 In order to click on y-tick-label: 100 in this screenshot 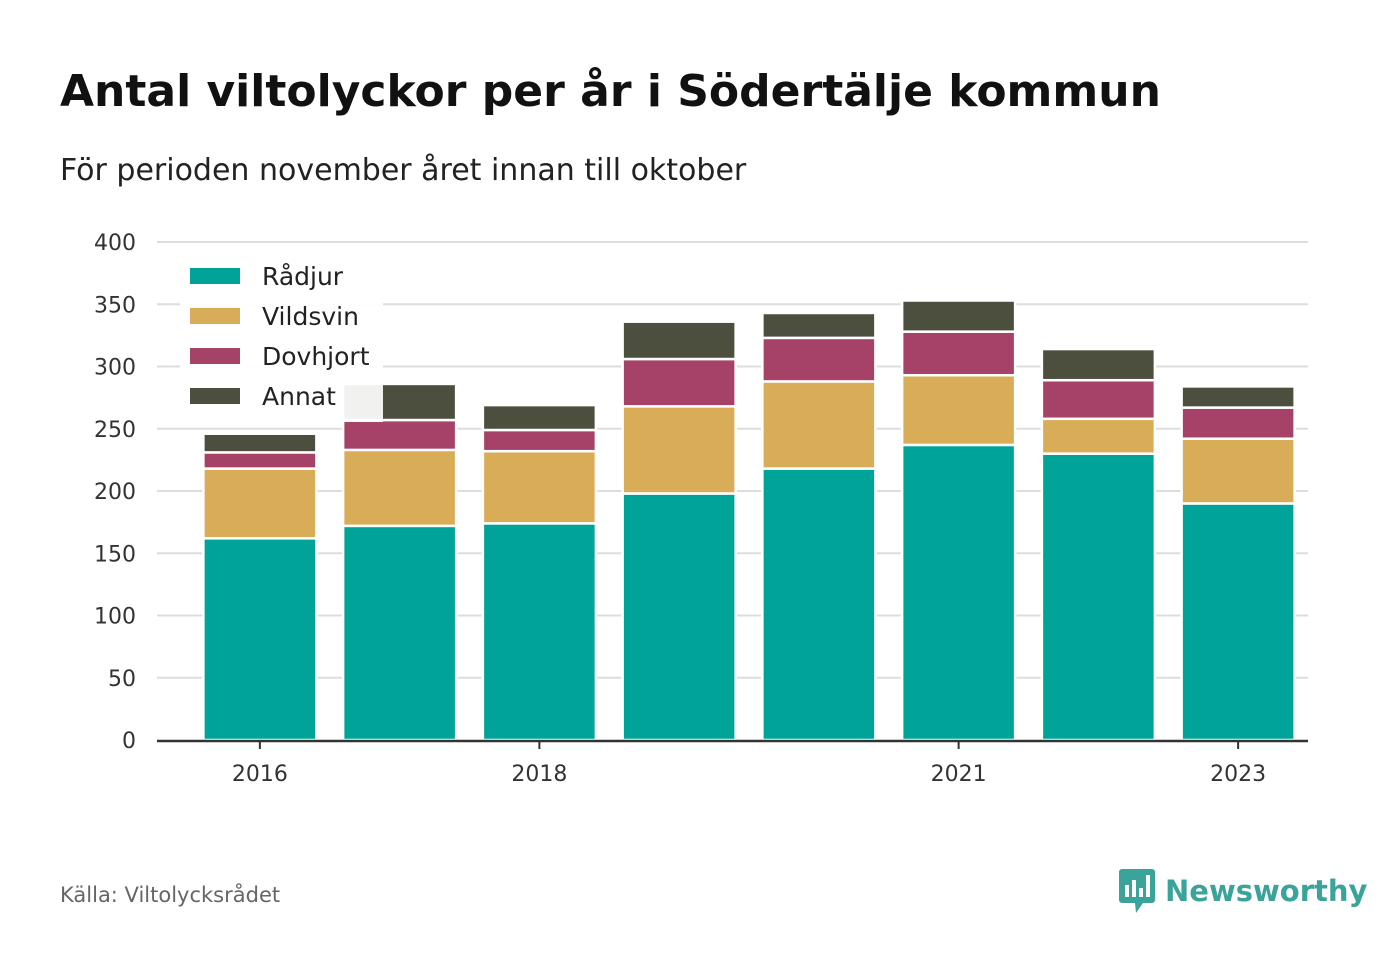, I will do `click(115, 617)`.